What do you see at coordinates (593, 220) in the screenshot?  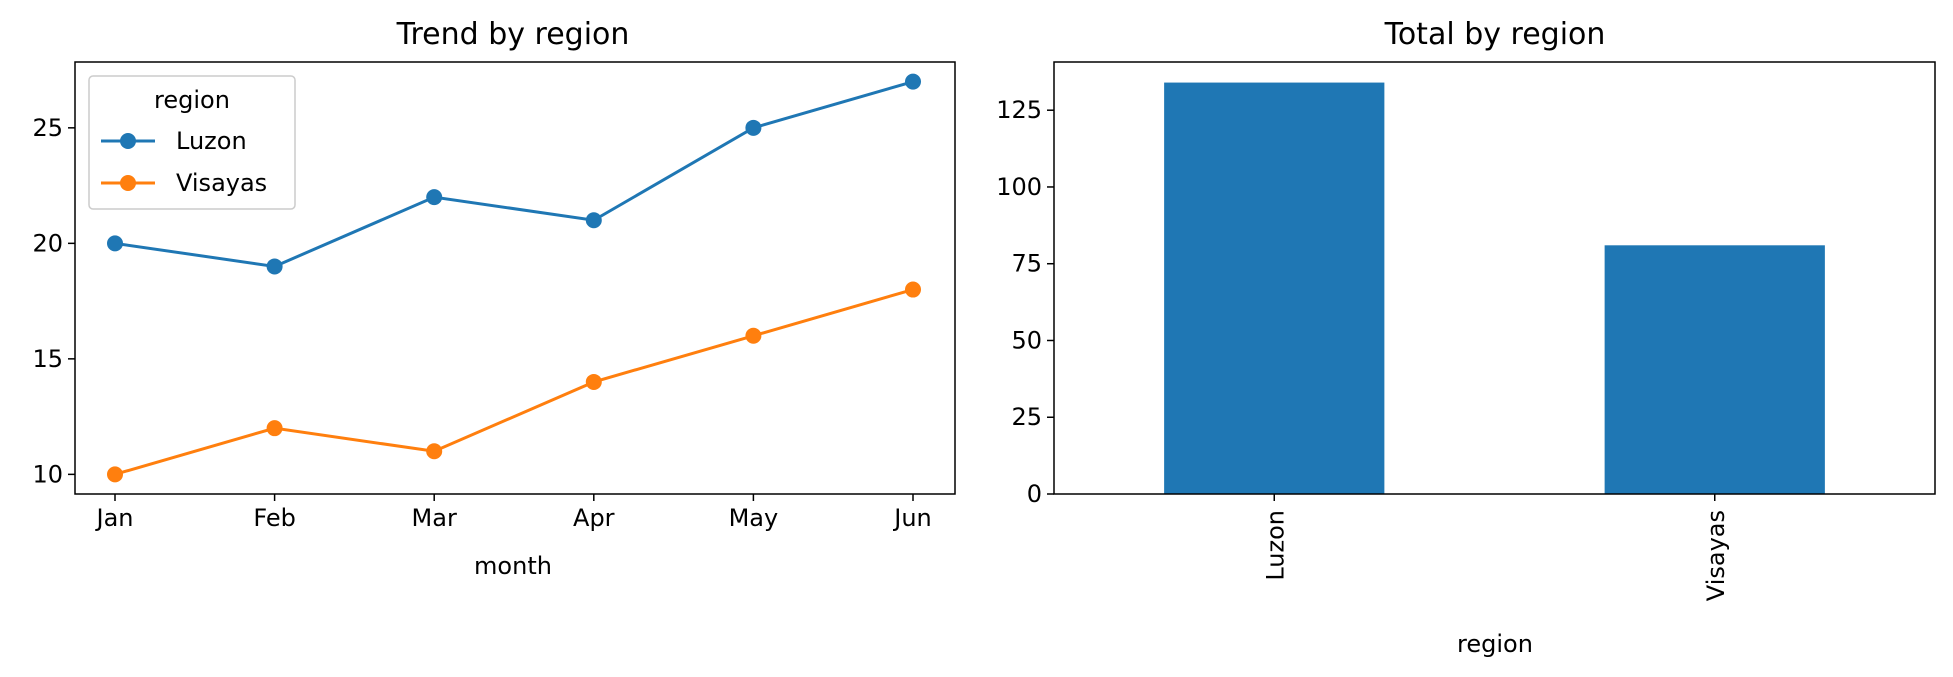 I see `data-point-luzon-apr` at bounding box center [593, 220].